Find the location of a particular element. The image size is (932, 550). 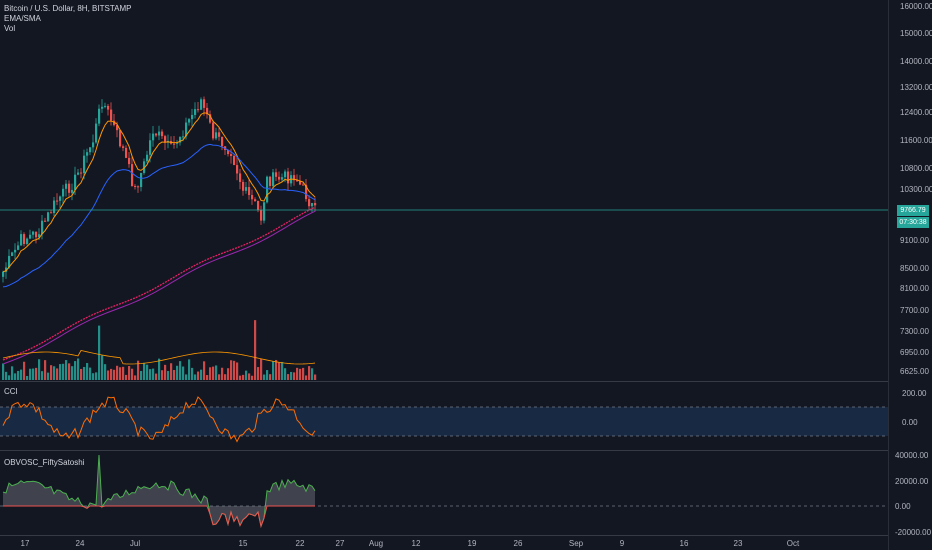

obv-legend: OBVOSC_FiftySatoshi is located at coordinates (44, 463).